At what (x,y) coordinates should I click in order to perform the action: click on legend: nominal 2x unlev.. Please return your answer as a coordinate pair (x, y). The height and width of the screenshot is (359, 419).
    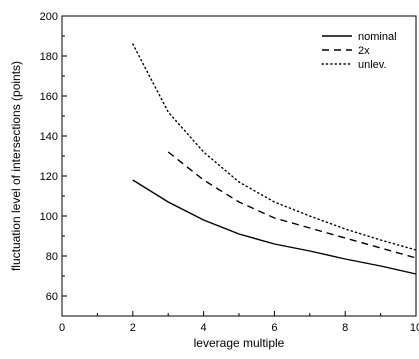
    Looking at the image, I should click on (359, 51).